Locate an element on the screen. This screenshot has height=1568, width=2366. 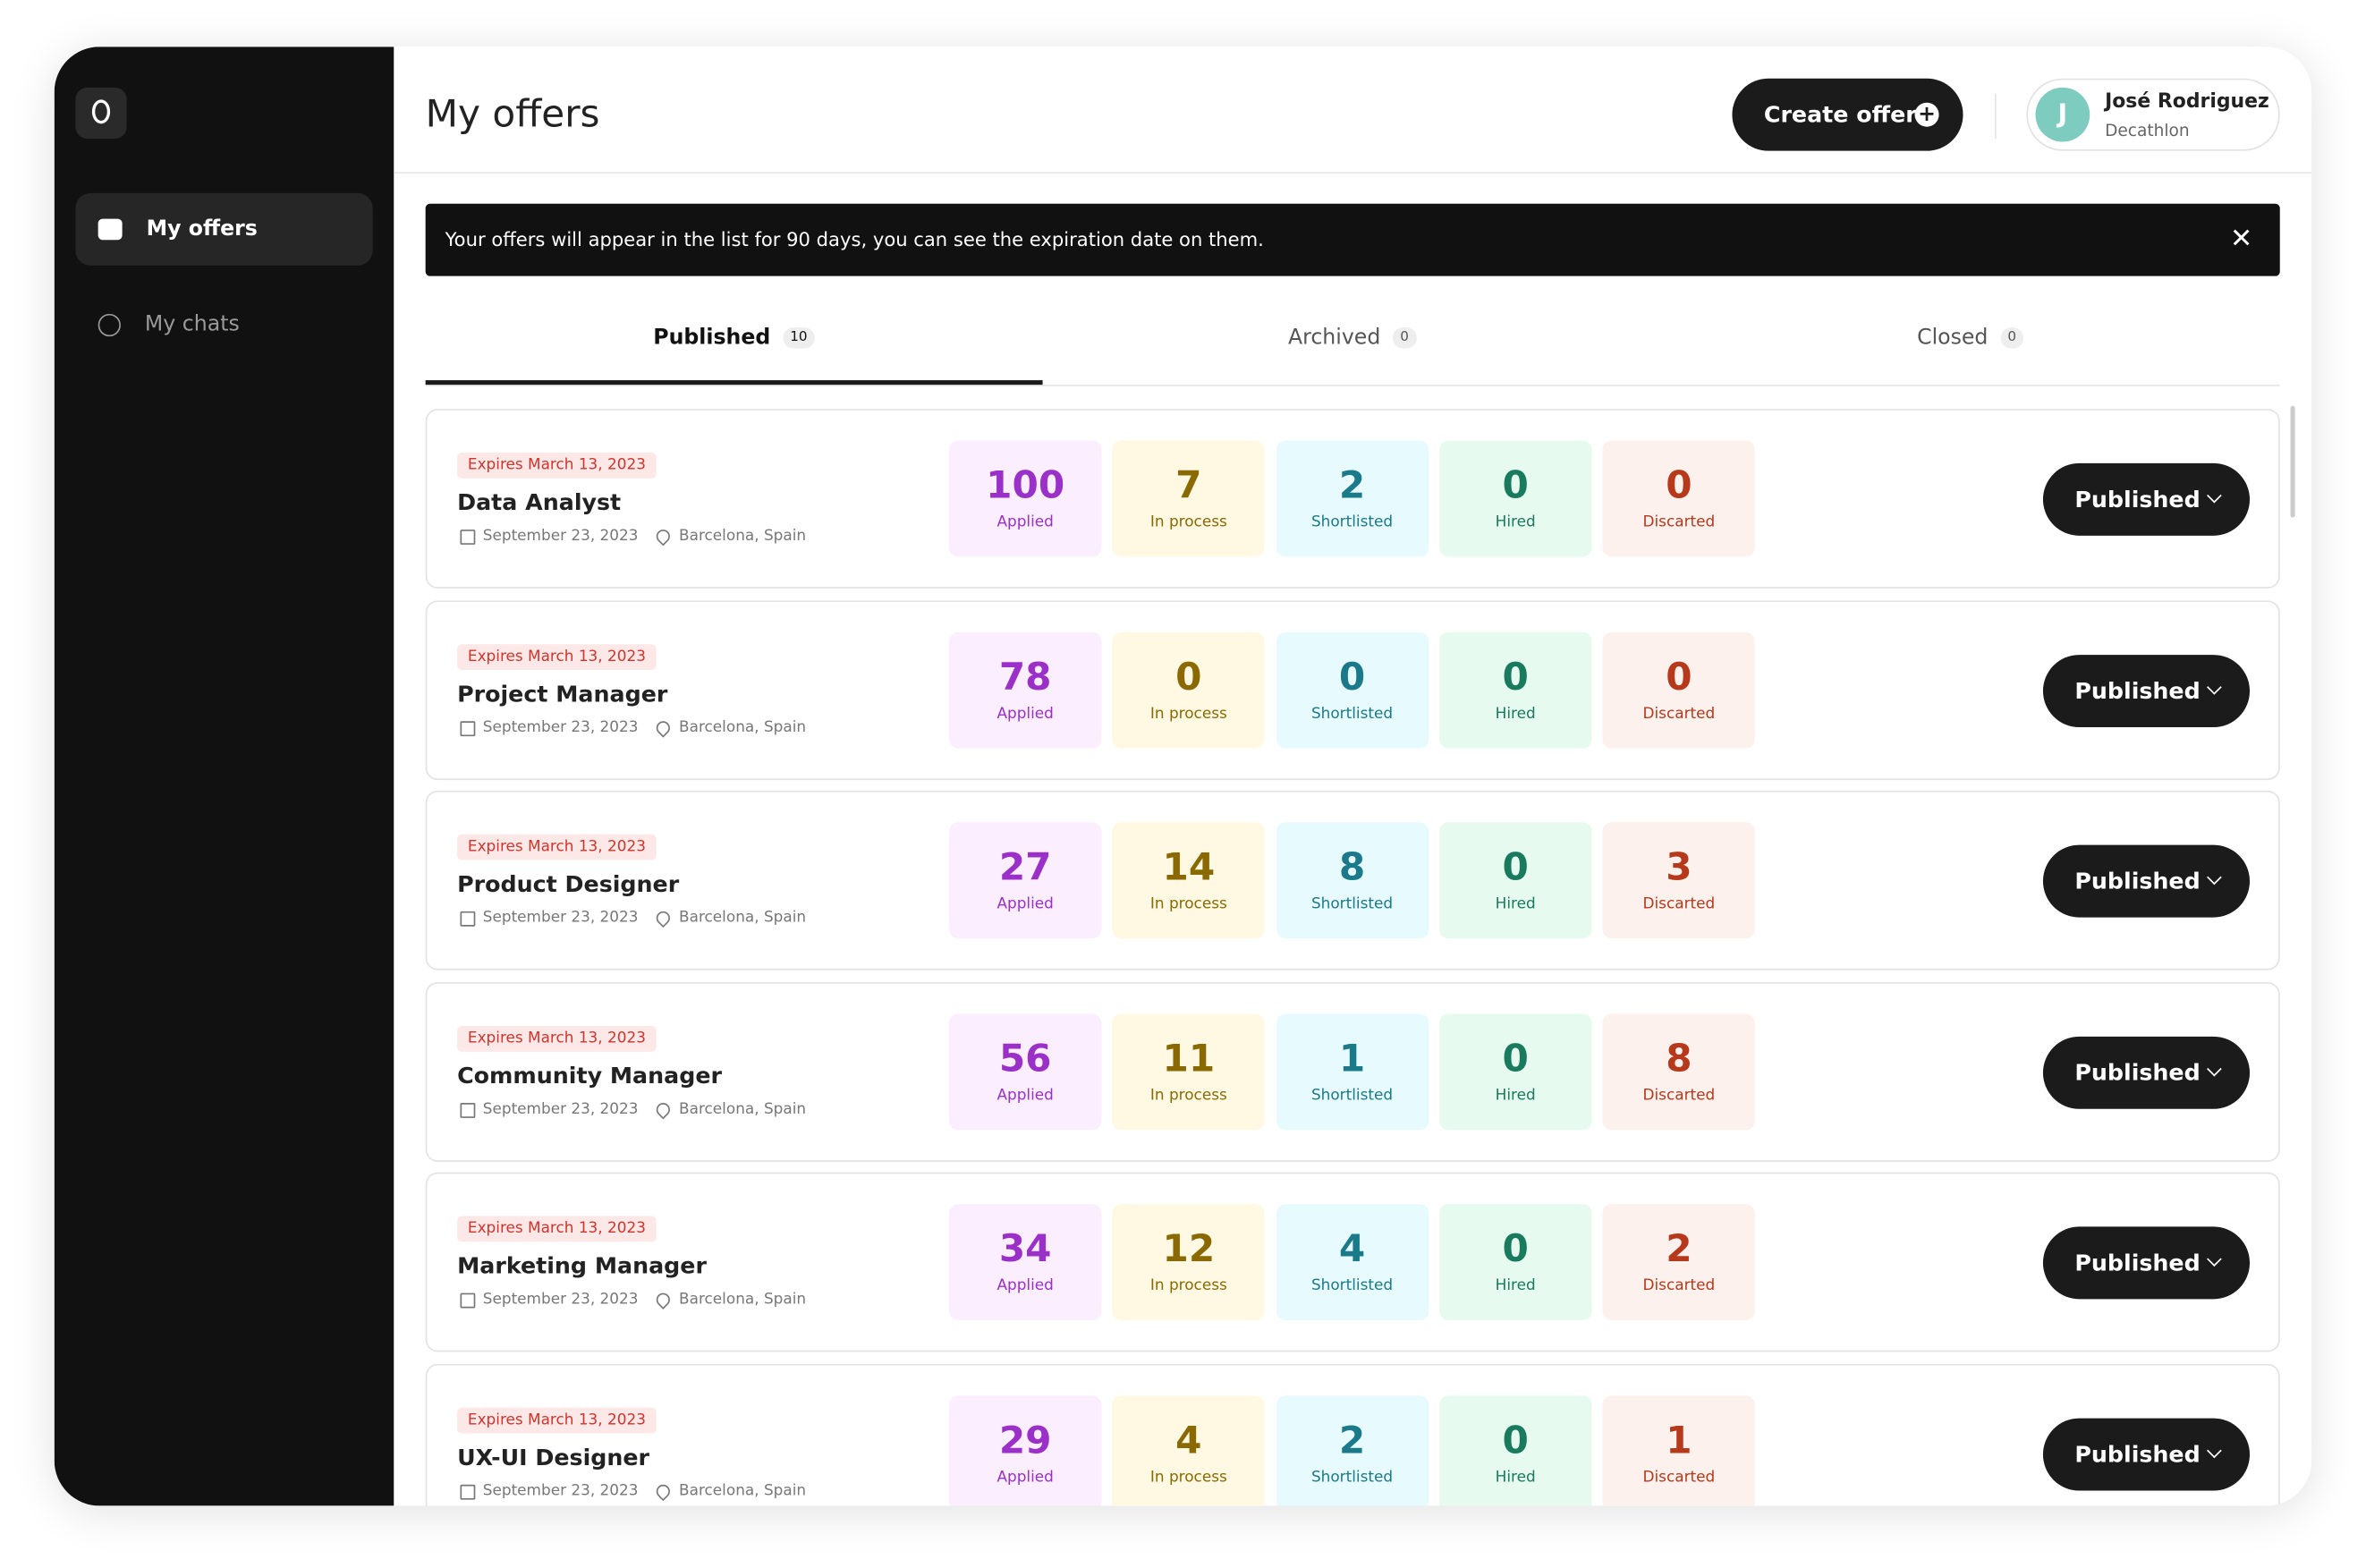
stat-value: 7 is located at coordinates (1188, 485).